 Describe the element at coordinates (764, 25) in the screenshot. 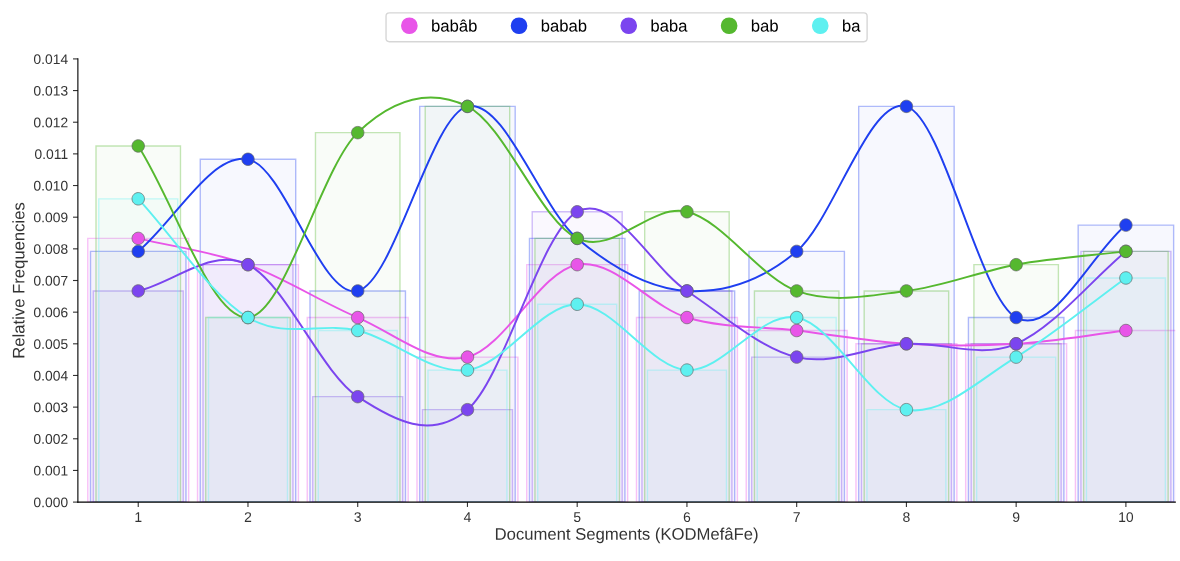

I see `legend-label: bab` at that location.